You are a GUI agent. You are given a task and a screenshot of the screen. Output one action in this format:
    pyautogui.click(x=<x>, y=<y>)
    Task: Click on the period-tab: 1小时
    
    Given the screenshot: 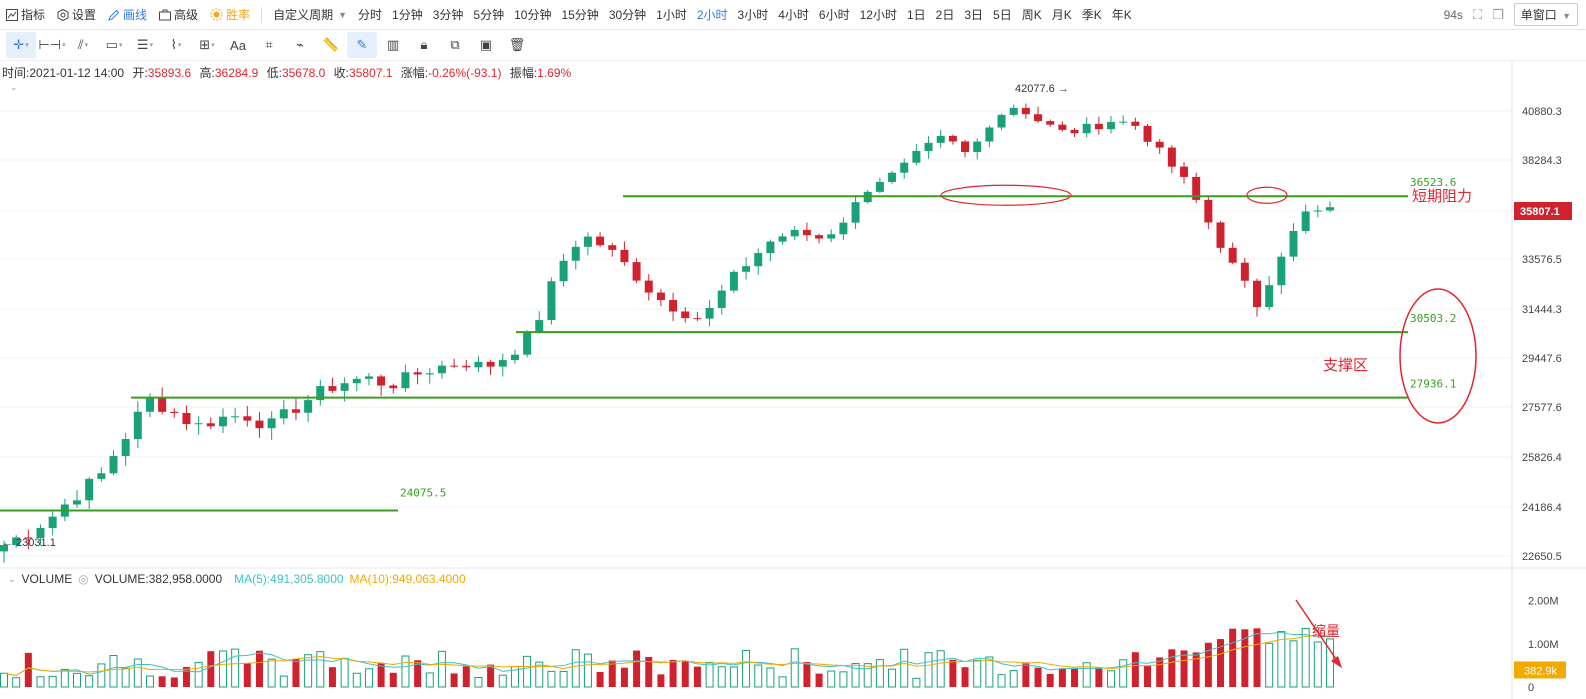 What is the action you would take?
    pyautogui.click(x=671, y=15)
    